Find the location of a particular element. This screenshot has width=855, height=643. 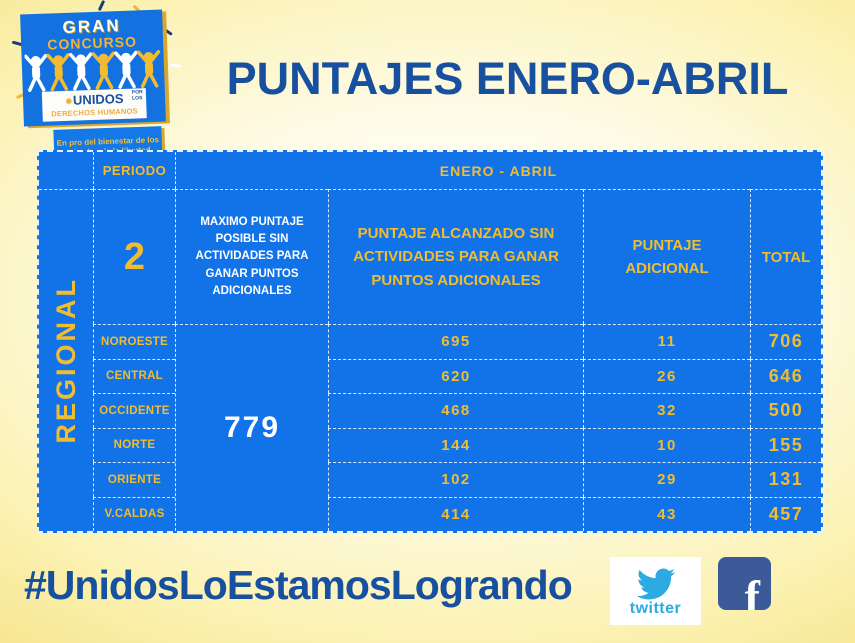

page-title: PUNTAJES ENERO-ABRIL is located at coordinates (507, 78).